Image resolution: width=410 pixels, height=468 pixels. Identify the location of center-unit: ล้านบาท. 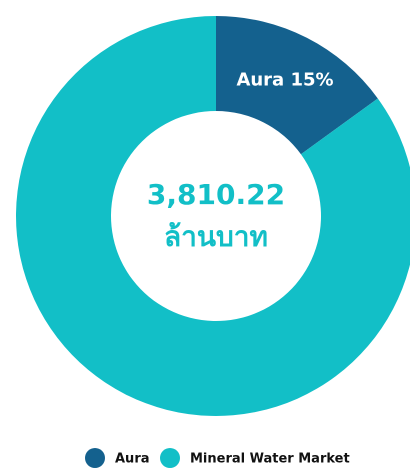
(216, 236).